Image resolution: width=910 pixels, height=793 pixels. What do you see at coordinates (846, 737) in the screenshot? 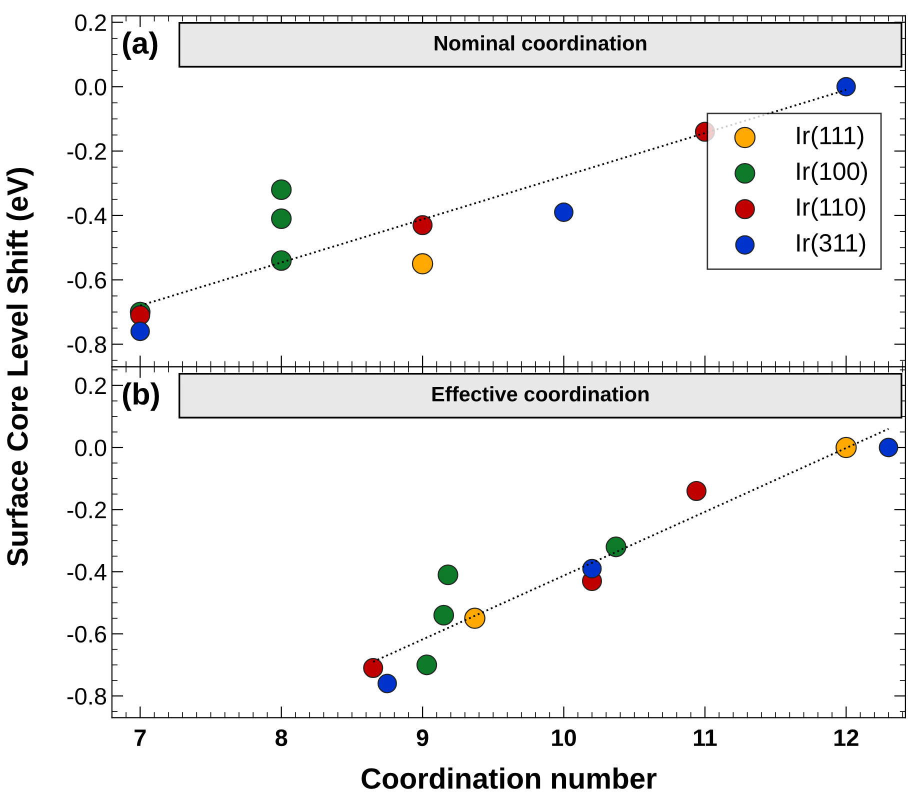
I see `x-tick-label: 12` at bounding box center [846, 737].